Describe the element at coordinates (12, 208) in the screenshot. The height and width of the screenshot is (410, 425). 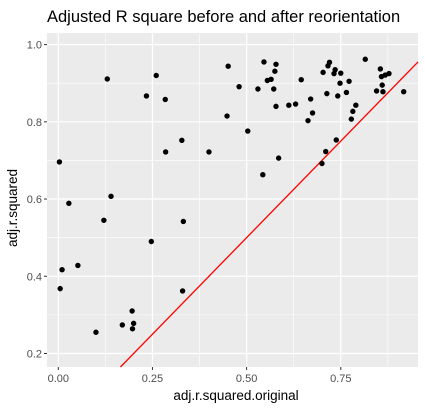
I see `y-axis-title: adj.r.squared` at that location.